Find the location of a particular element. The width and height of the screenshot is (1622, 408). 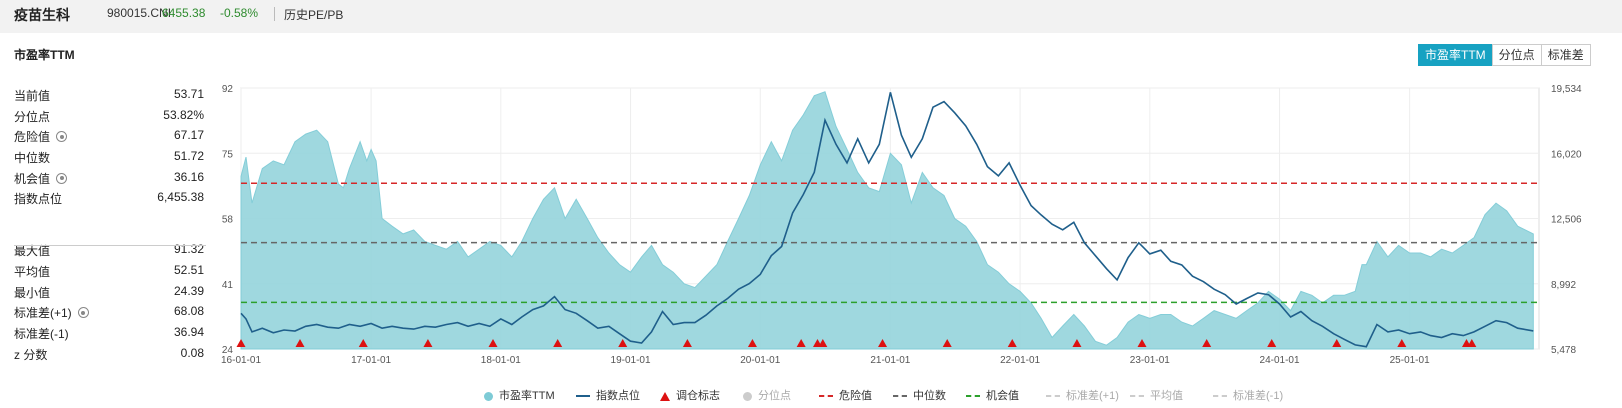

stat-value: 53.71 is located at coordinates (188, 94).